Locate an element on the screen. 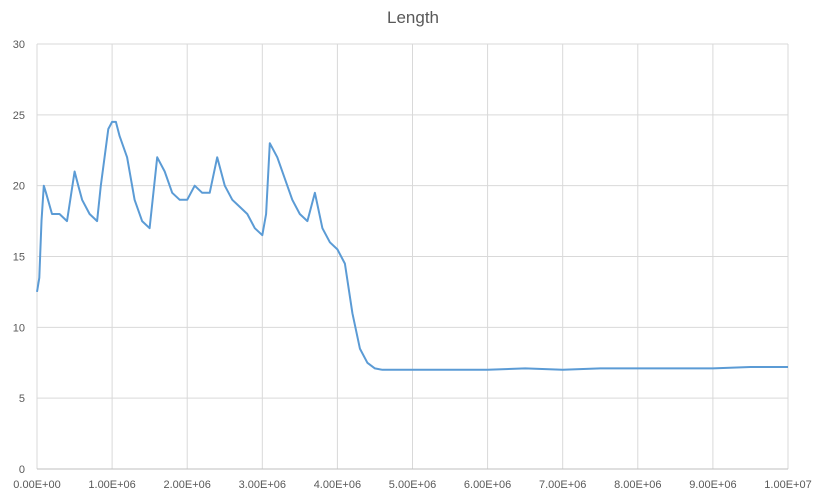 This screenshot has width=827, height=500. y-tick-label: 30 is located at coordinates (19, 45).